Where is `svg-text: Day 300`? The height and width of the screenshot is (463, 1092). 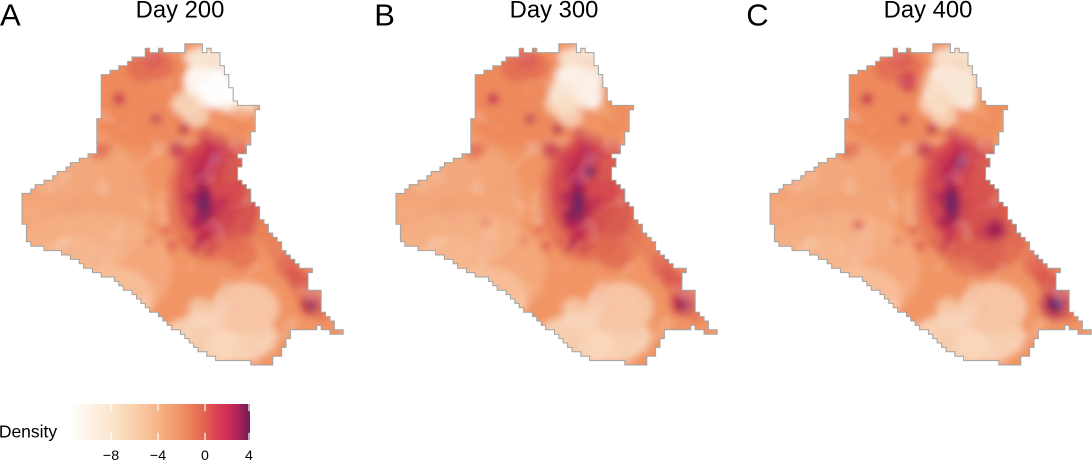 svg-text: Day 300 is located at coordinates (554, 12).